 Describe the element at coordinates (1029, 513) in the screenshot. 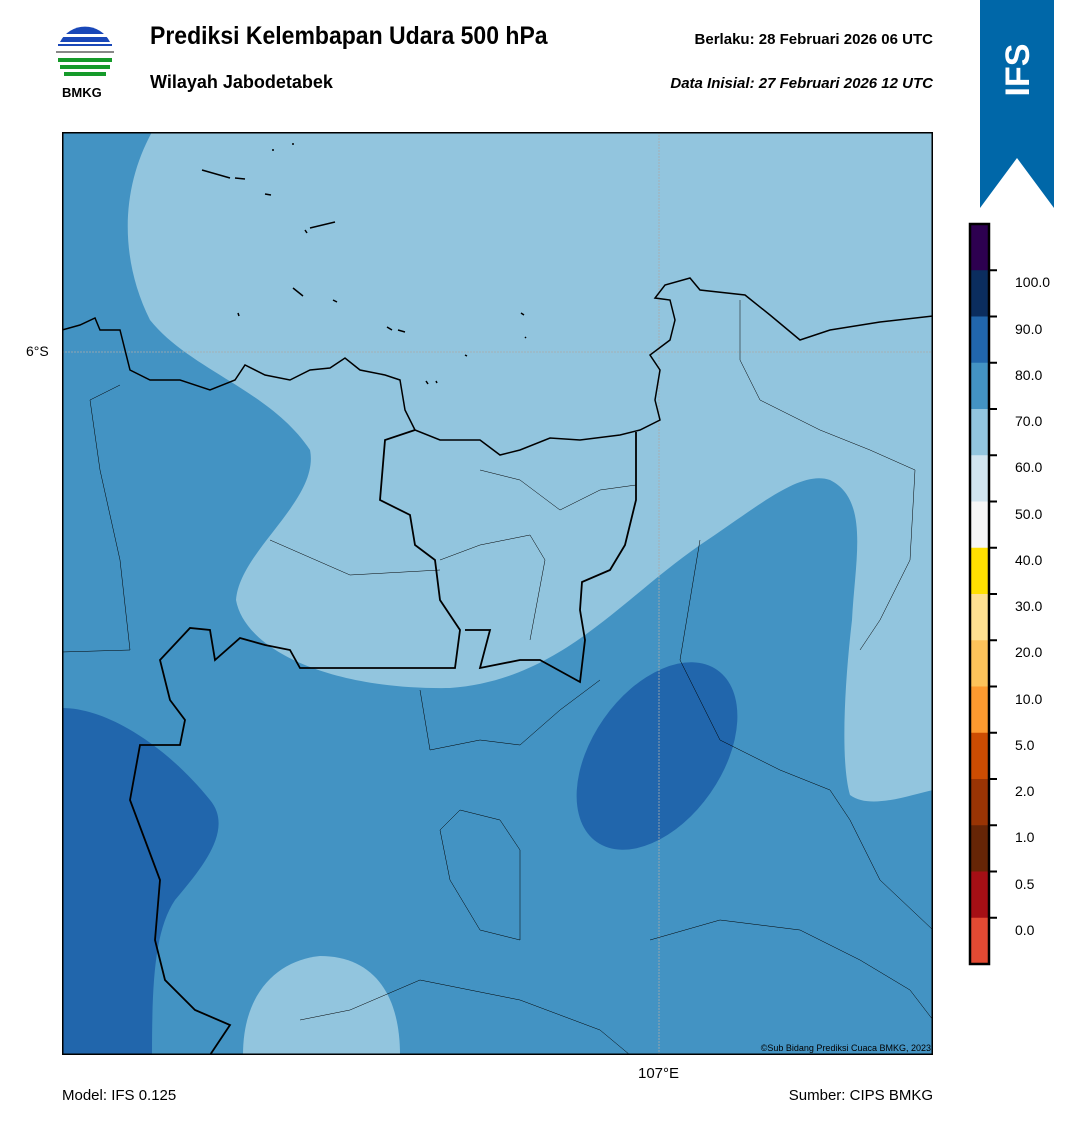

I see `colorbar-label: 50.0` at that location.